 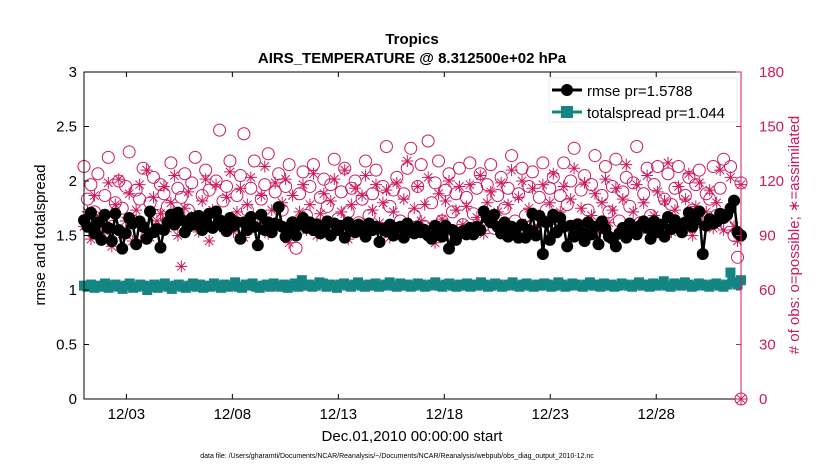 What do you see at coordinates (40, 235) in the screenshot?
I see `y-axis-label: rmse and totalspread` at bounding box center [40, 235].